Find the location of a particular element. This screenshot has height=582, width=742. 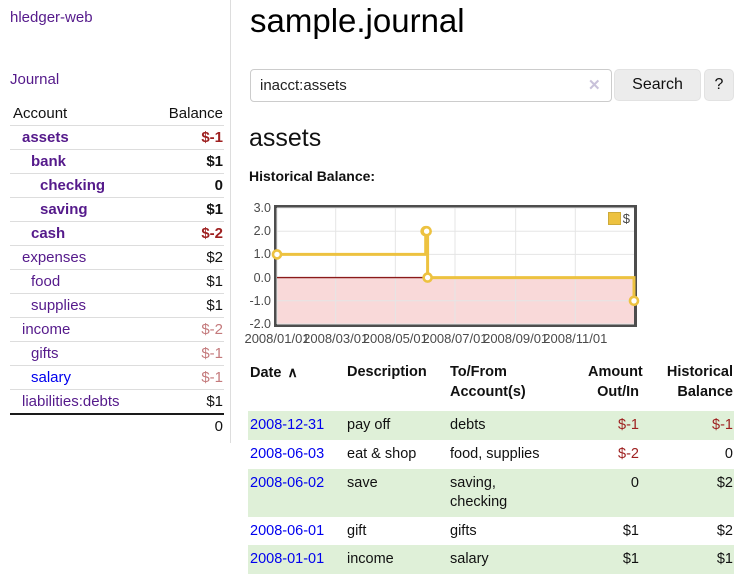

transaction-date-link: 2008-01-01 is located at coordinates (287, 559).